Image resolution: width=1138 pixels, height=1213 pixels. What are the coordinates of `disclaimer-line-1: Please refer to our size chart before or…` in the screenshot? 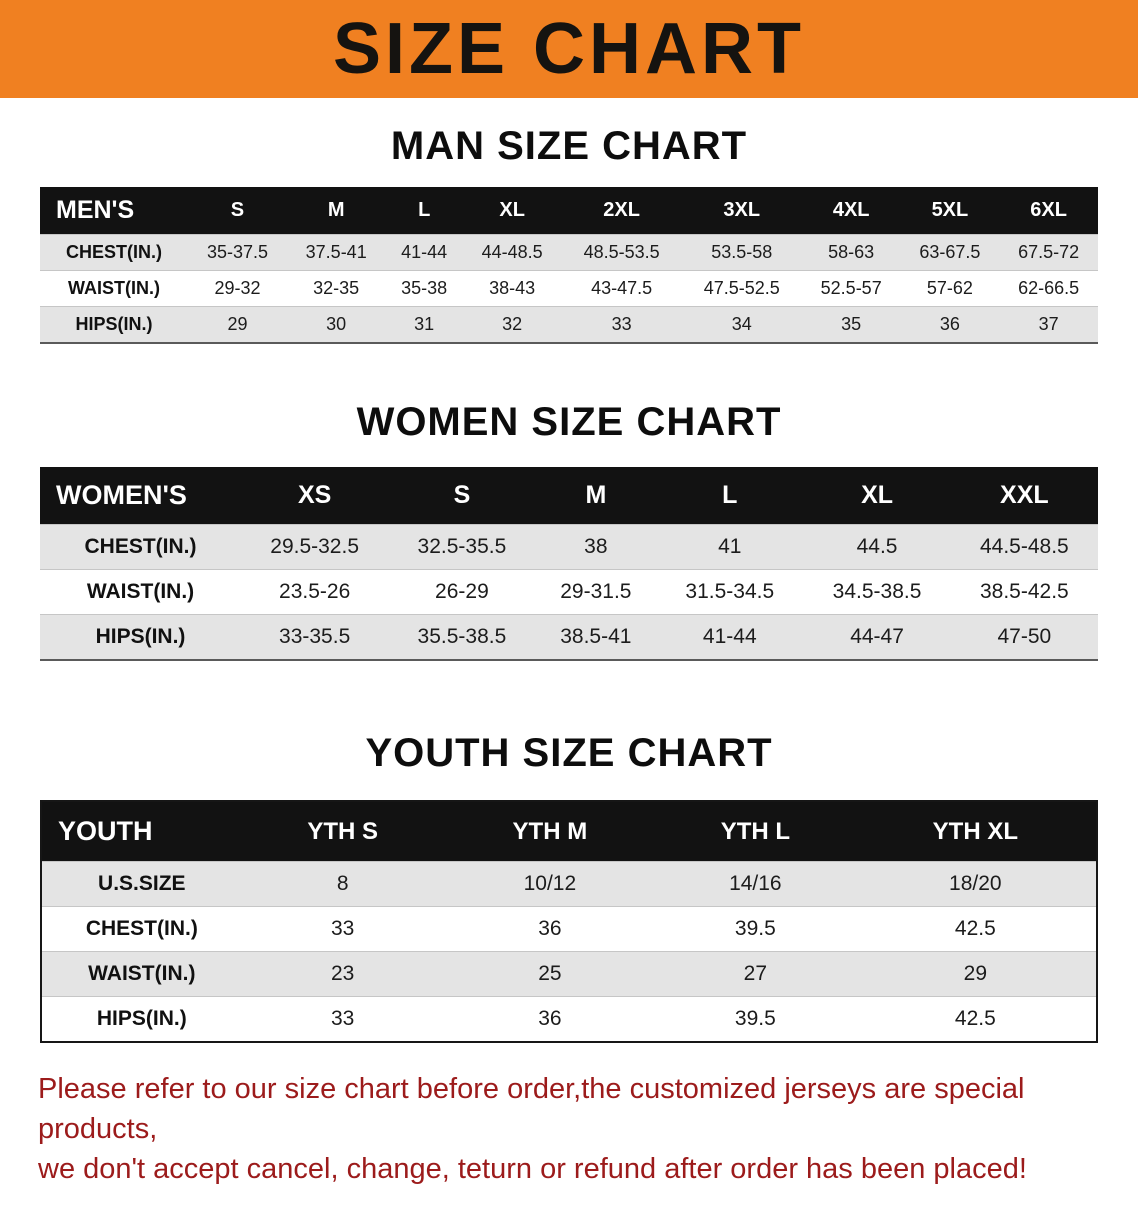 It's located at (531, 1109).